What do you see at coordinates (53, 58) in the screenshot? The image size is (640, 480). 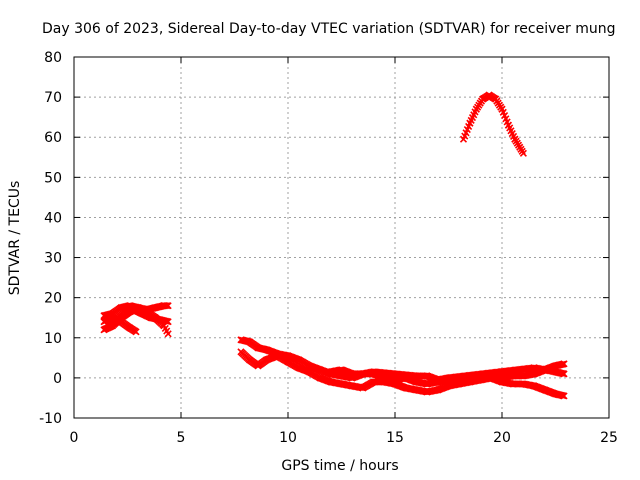 I see `y-tick-label: 80` at bounding box center [53, 58].